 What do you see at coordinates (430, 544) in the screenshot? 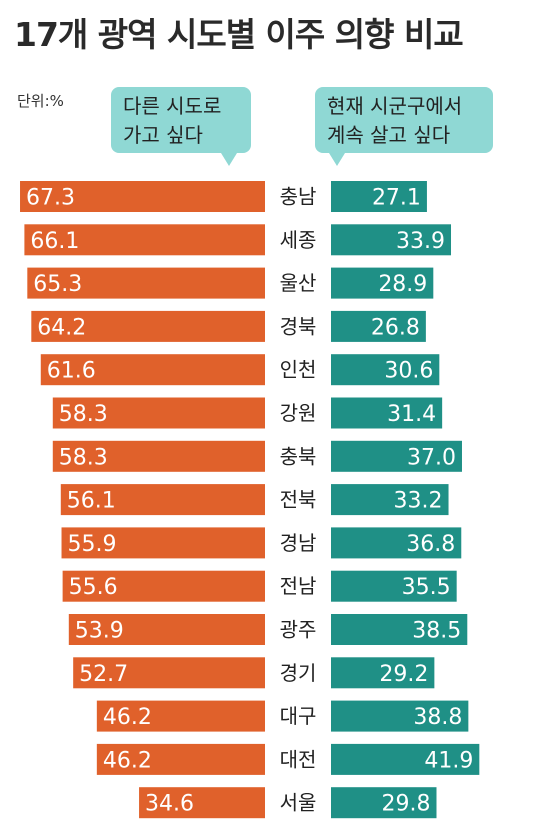
I see `right-value-label: 36.8` at bounding box center [430, 544].